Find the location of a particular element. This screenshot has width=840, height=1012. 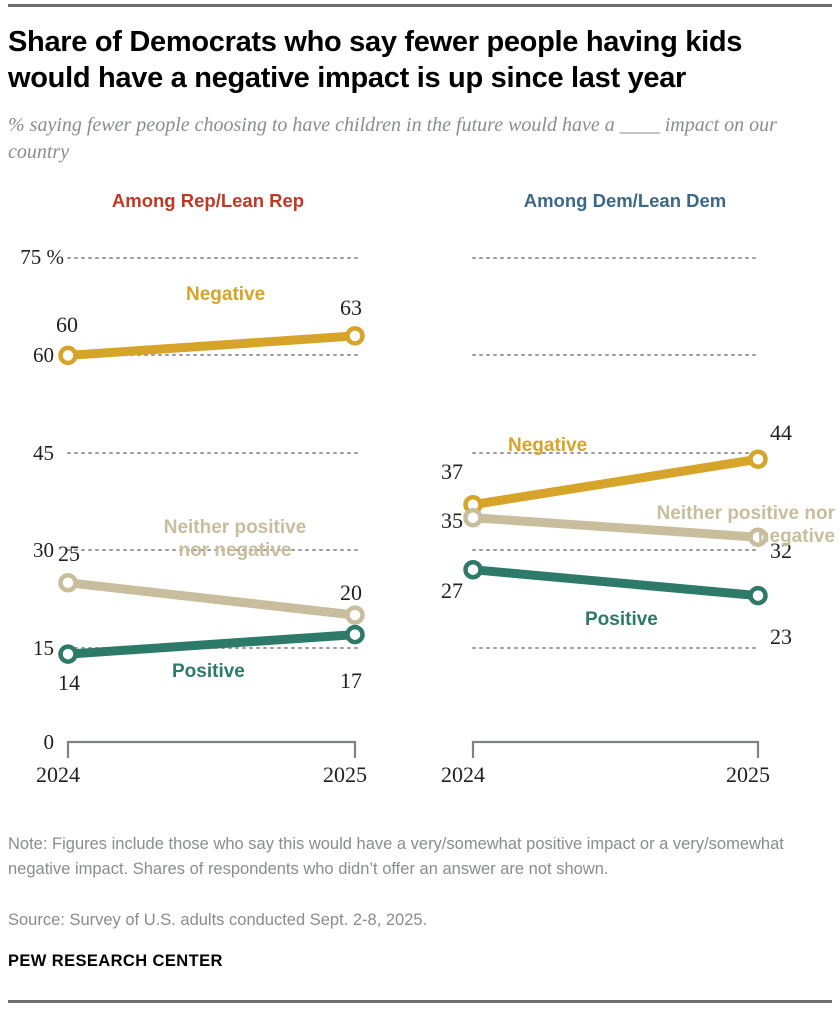

series-label-rep-negative: Negative is located at coordinates (226, 294).